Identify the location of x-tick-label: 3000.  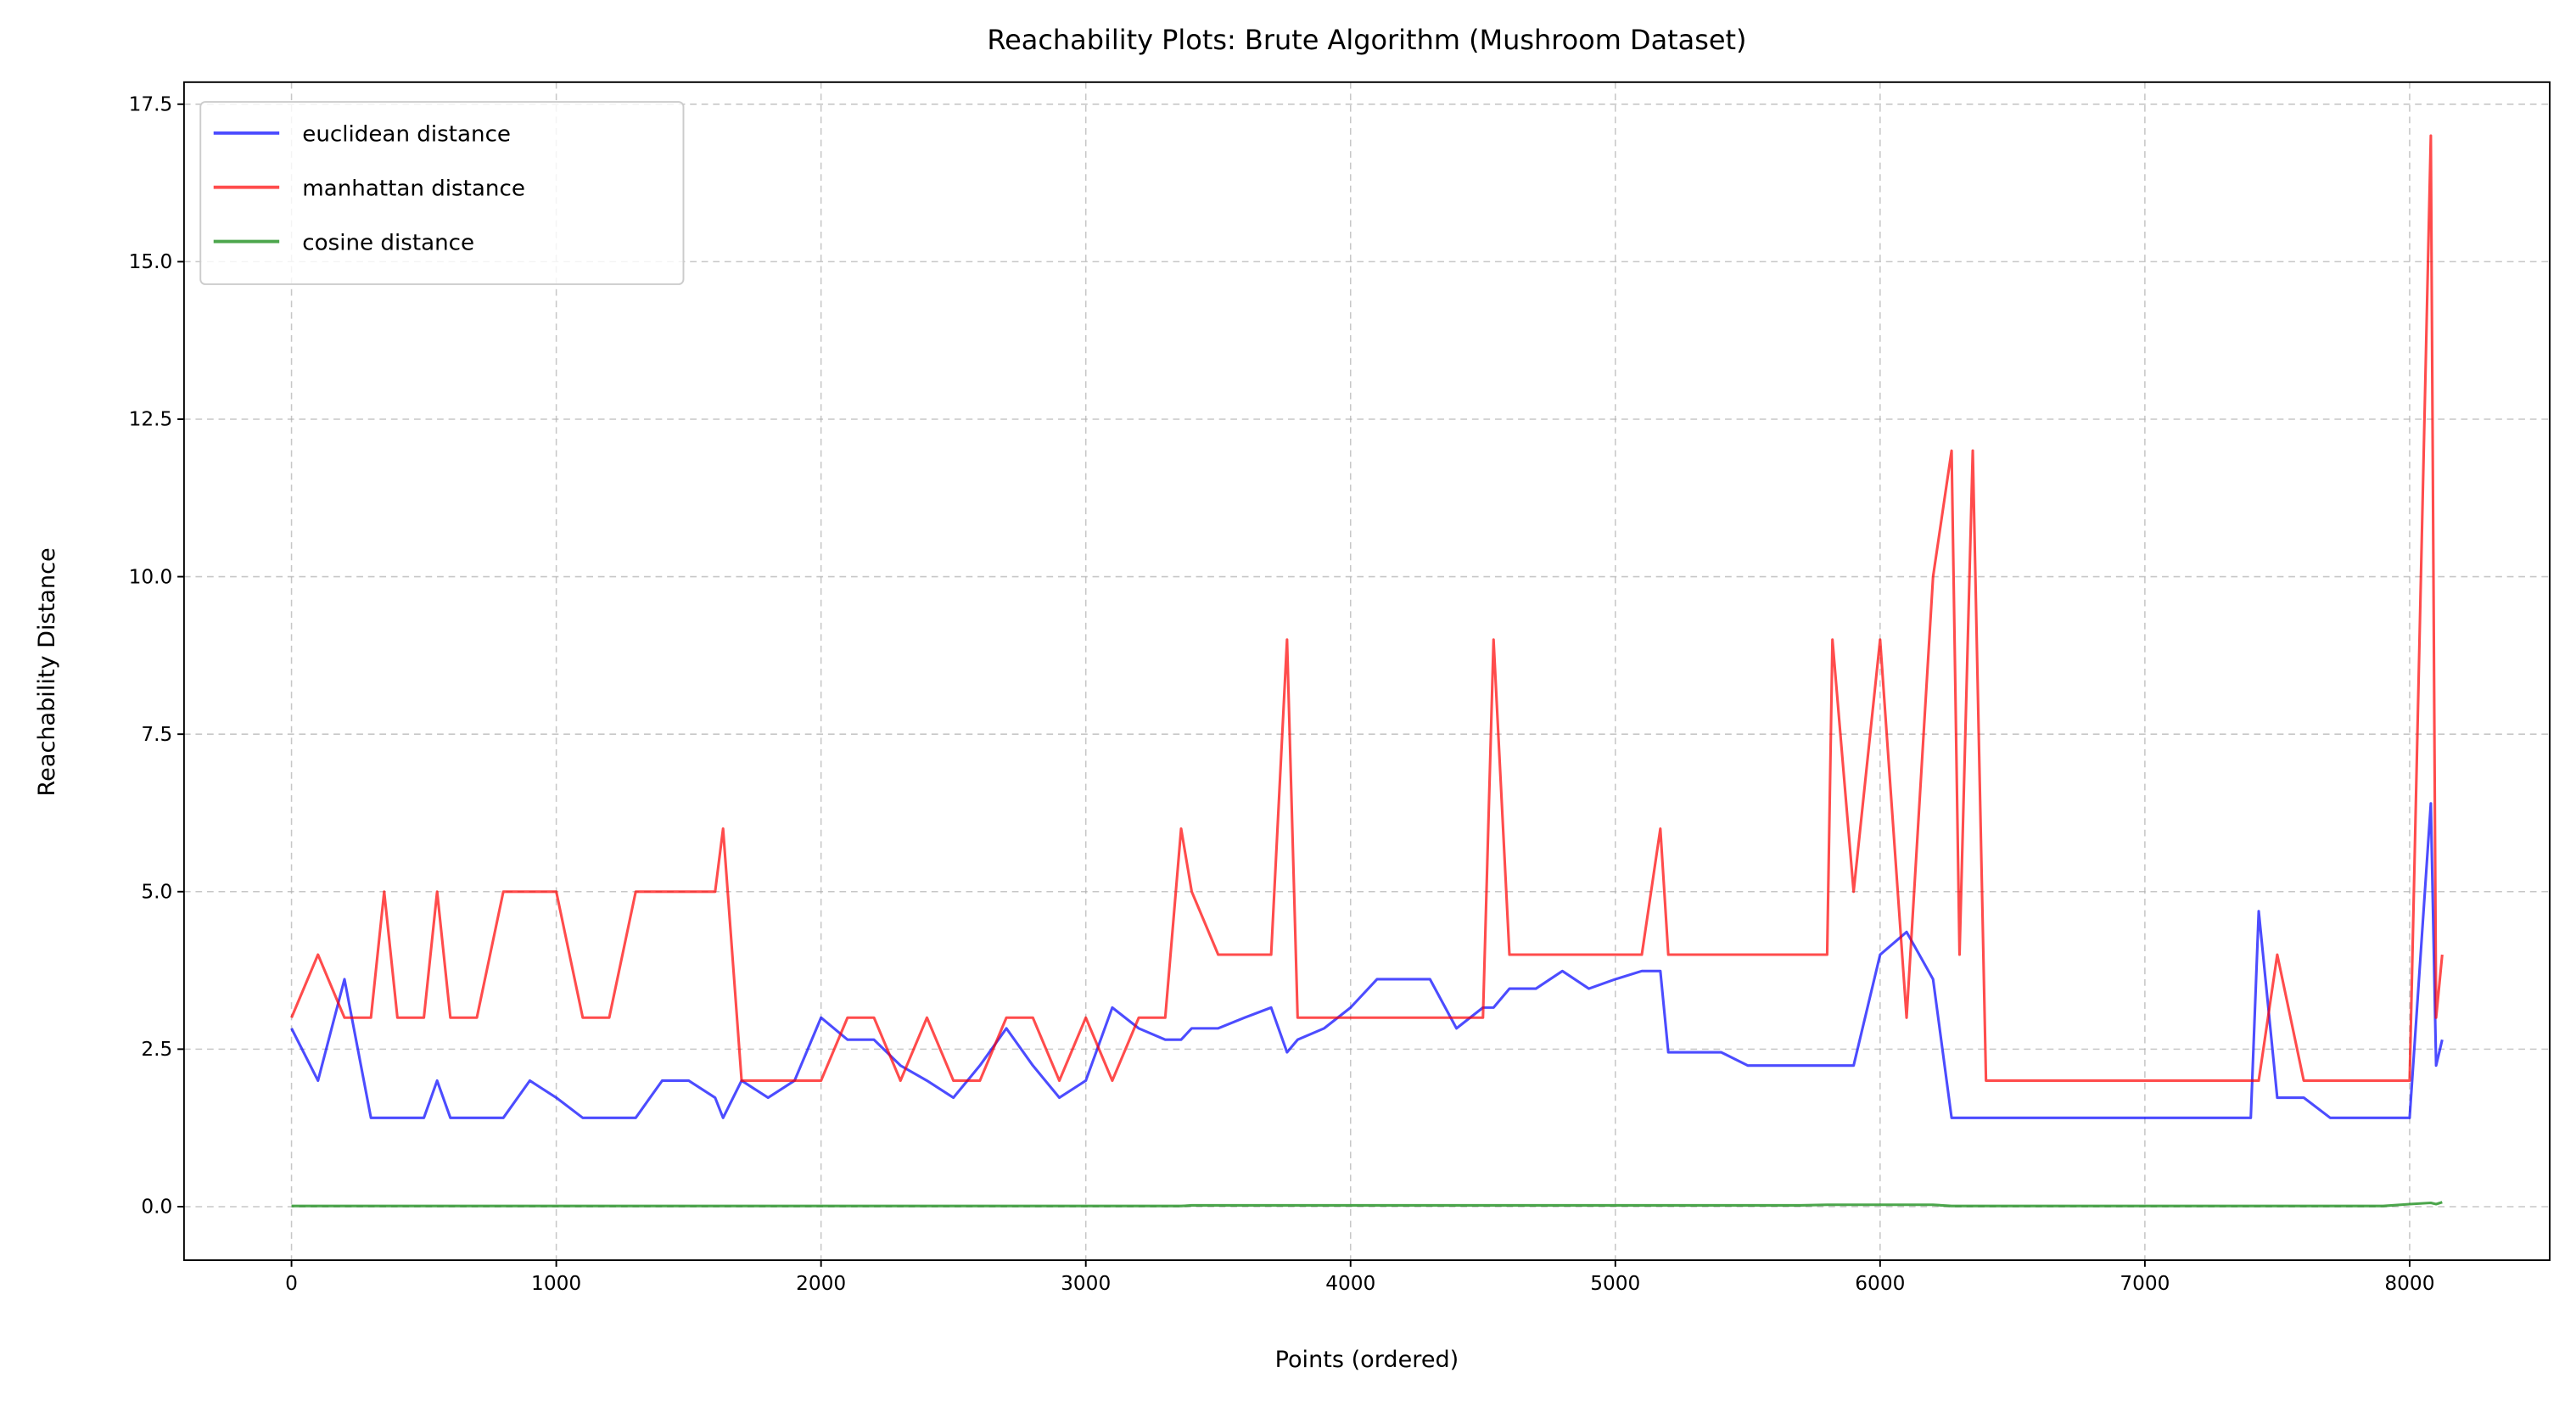
(1086, 1283).